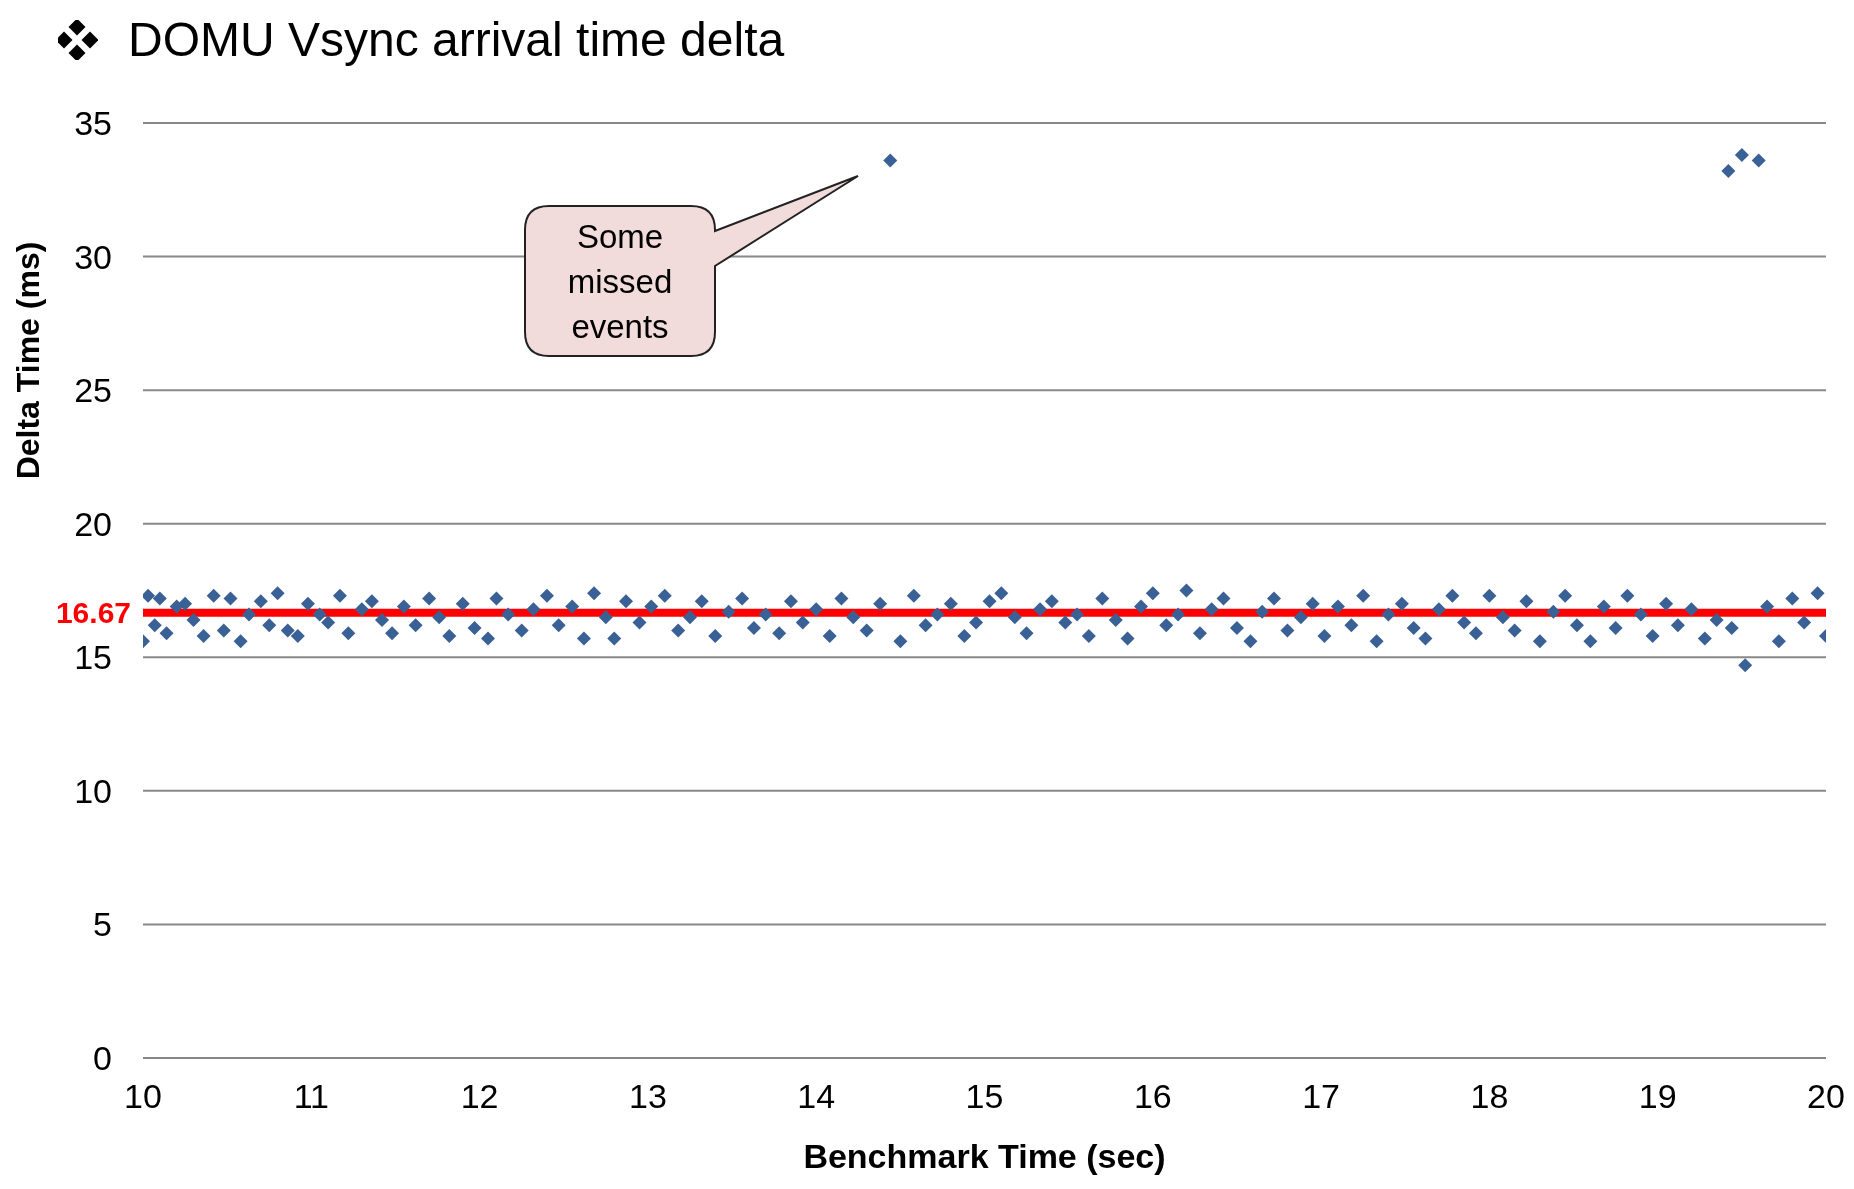  Describe the element at coordinates (143, 1096) in the screenshot. I see `x-tick-label: 10` at that location.